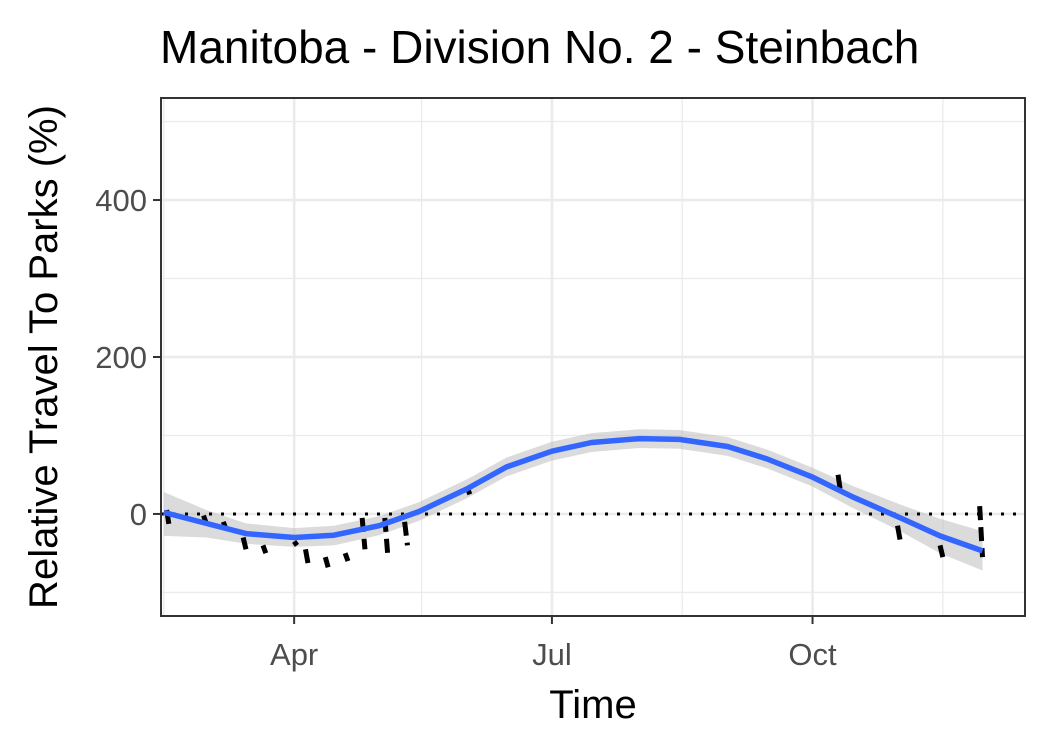 Image resolution: width=1050 pixels, height=750 pixels. I want to click on smooth-trend-line, so click(573, 494).